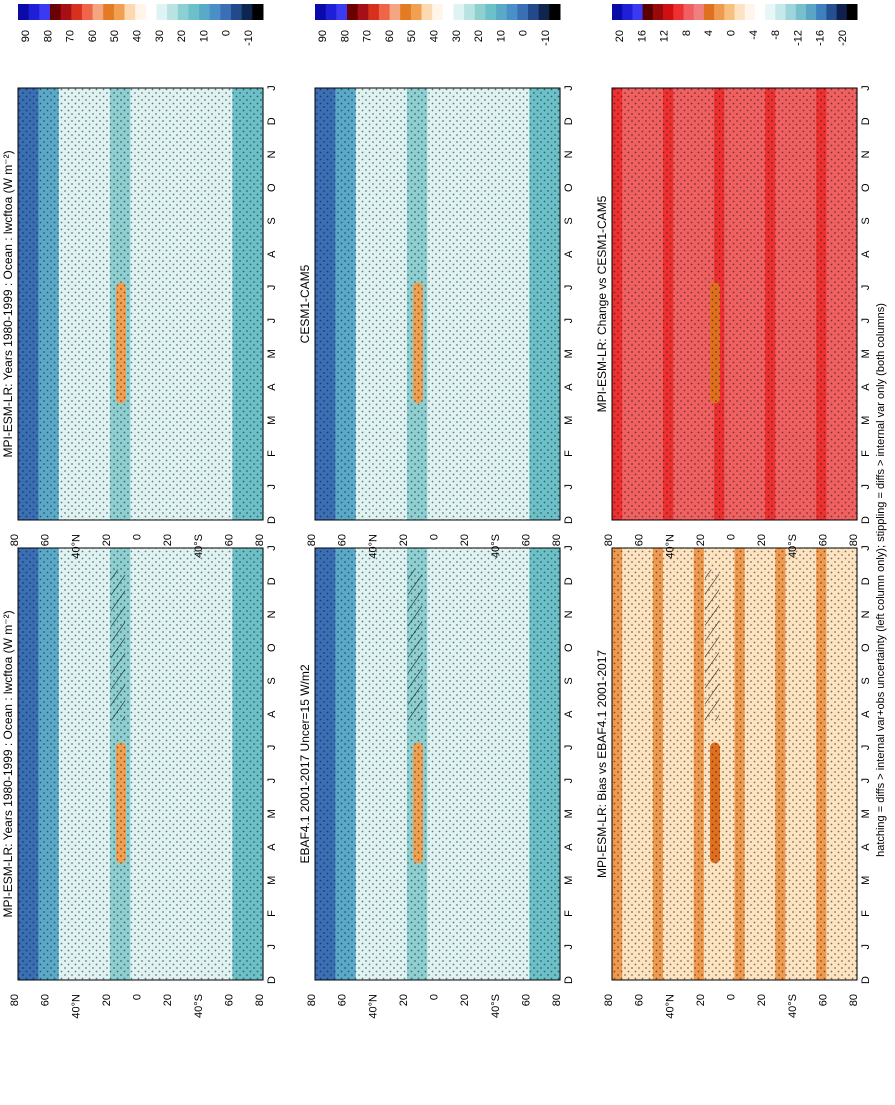  Describe the element at coordinates (687, 33) in the screenshot. I see `colorbar-label: 8` at that location.